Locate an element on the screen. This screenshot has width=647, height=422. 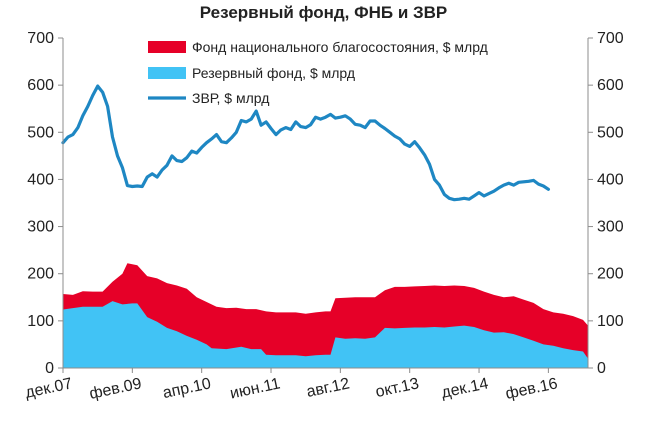
y-tick-label-right: 0 is located at coordinates (601, 368).